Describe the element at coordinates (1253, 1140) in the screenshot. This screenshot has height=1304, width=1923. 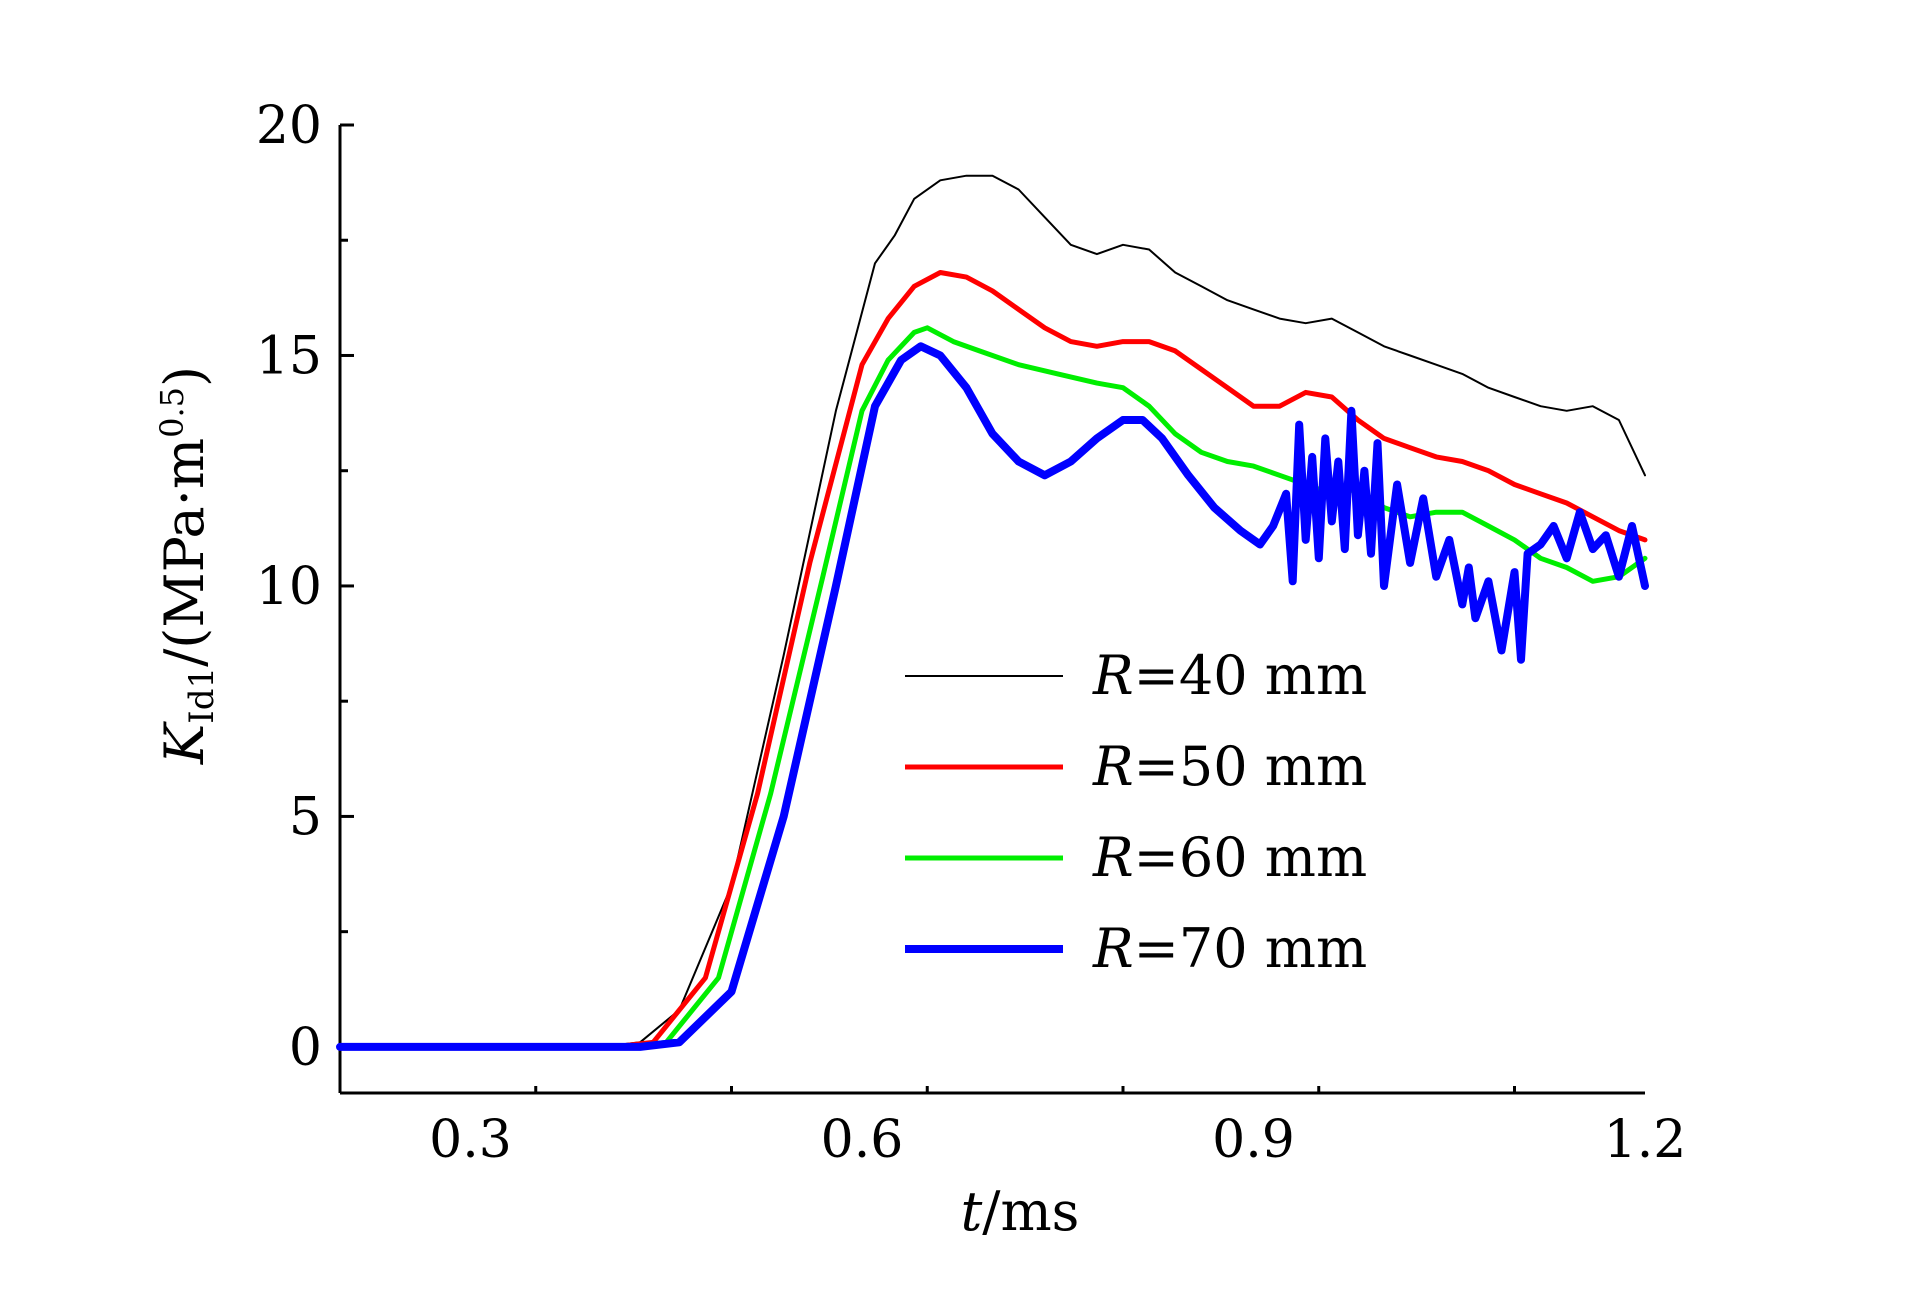
I see `x-tick-label: 0.9` at that location.